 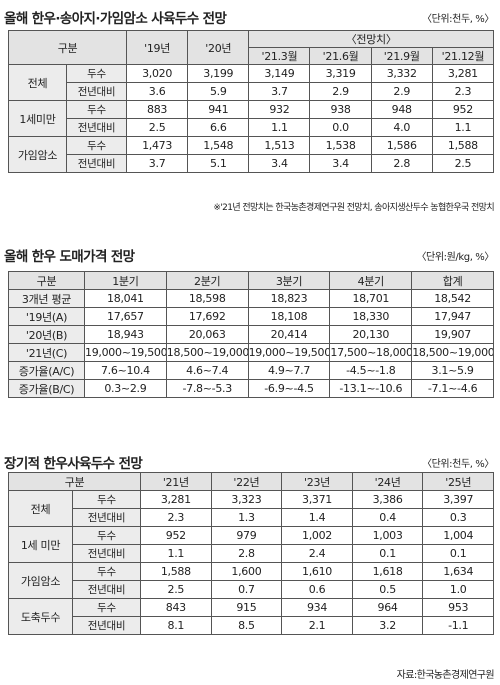 I want to click on data-cell: 18,701, so click(x=371, y=298).